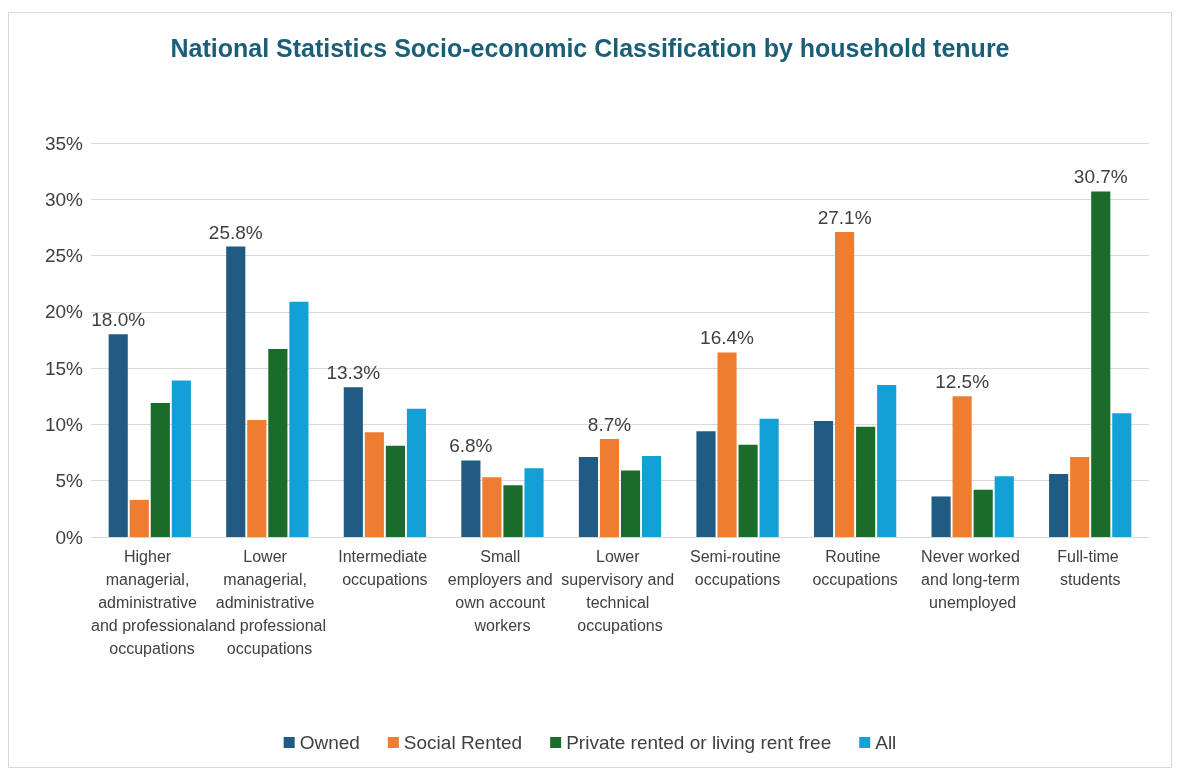  What do you see at coordinates (590, 48) in the screenshot?
I see `chart-title: National Statistics Socio-economic Classification by household tenure` at bounding box center [590, 48].